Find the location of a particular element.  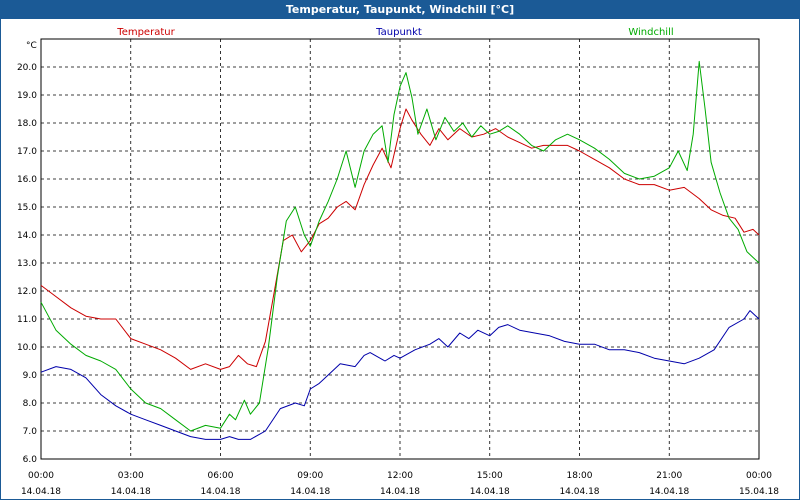

x-tick-time: 15:00 is located at coordinates (490, 476).